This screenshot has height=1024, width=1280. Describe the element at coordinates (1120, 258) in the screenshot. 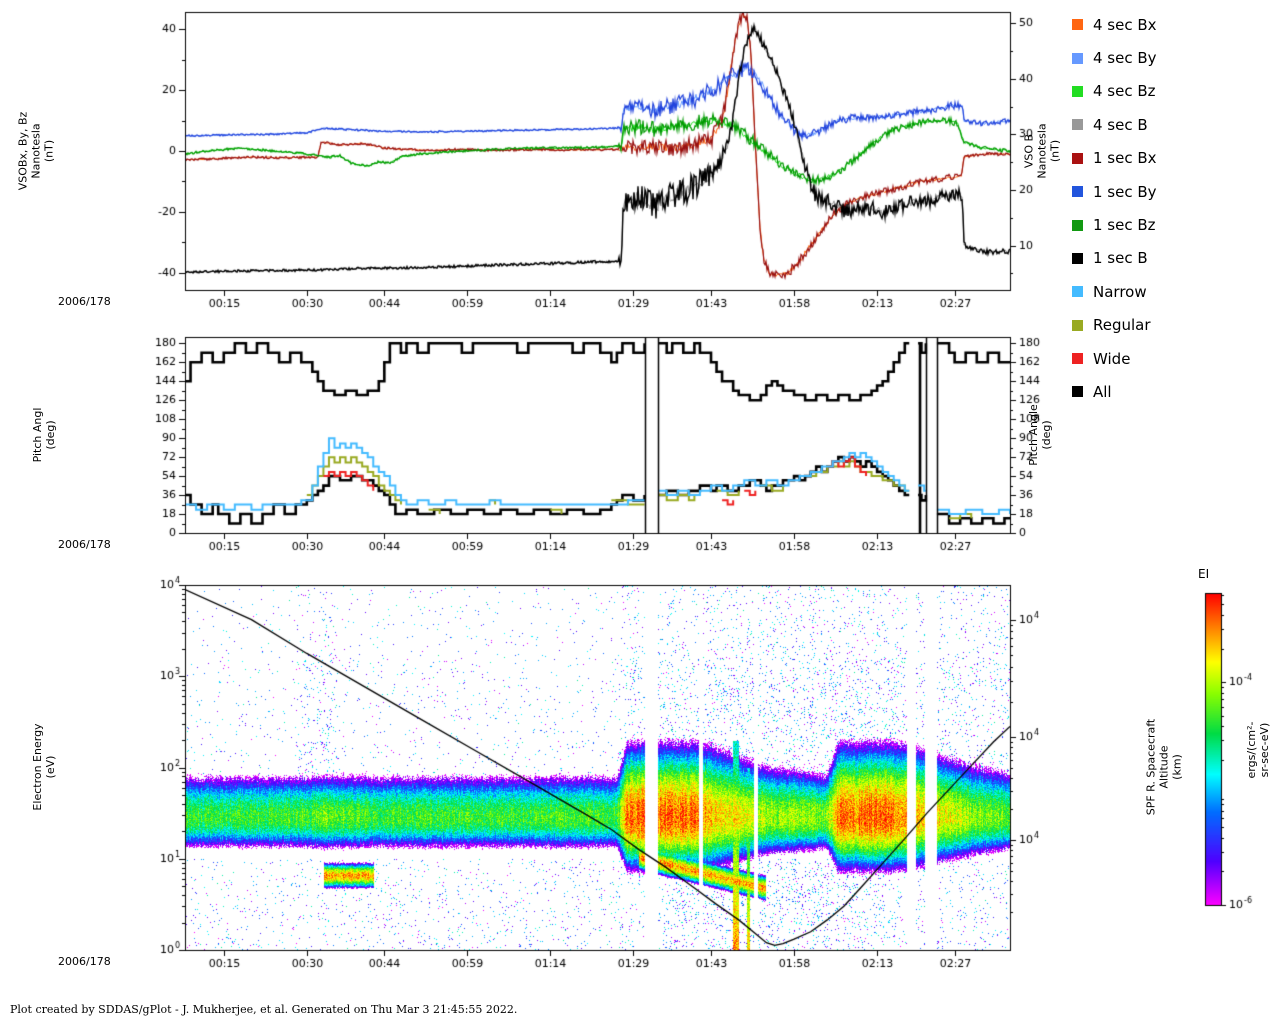

I see `legend-label: 1 sec B` at that location.